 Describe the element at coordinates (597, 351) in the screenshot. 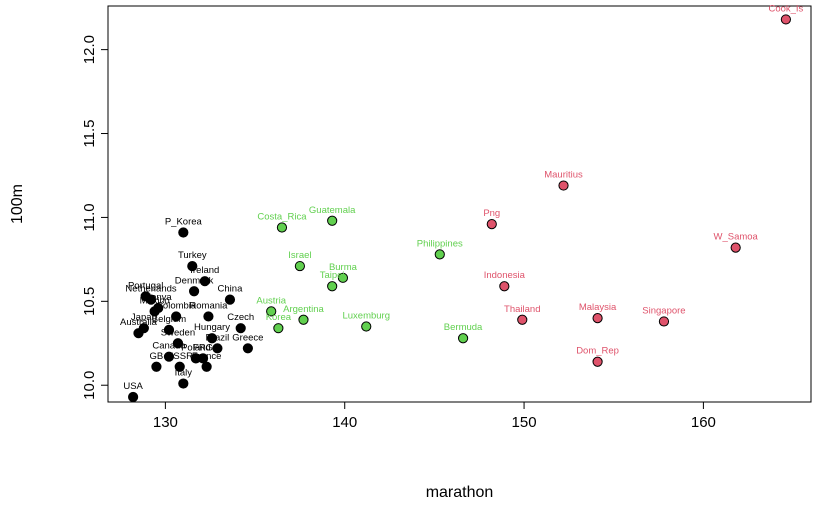

I see `point-label: Dom_Rep` at that location.